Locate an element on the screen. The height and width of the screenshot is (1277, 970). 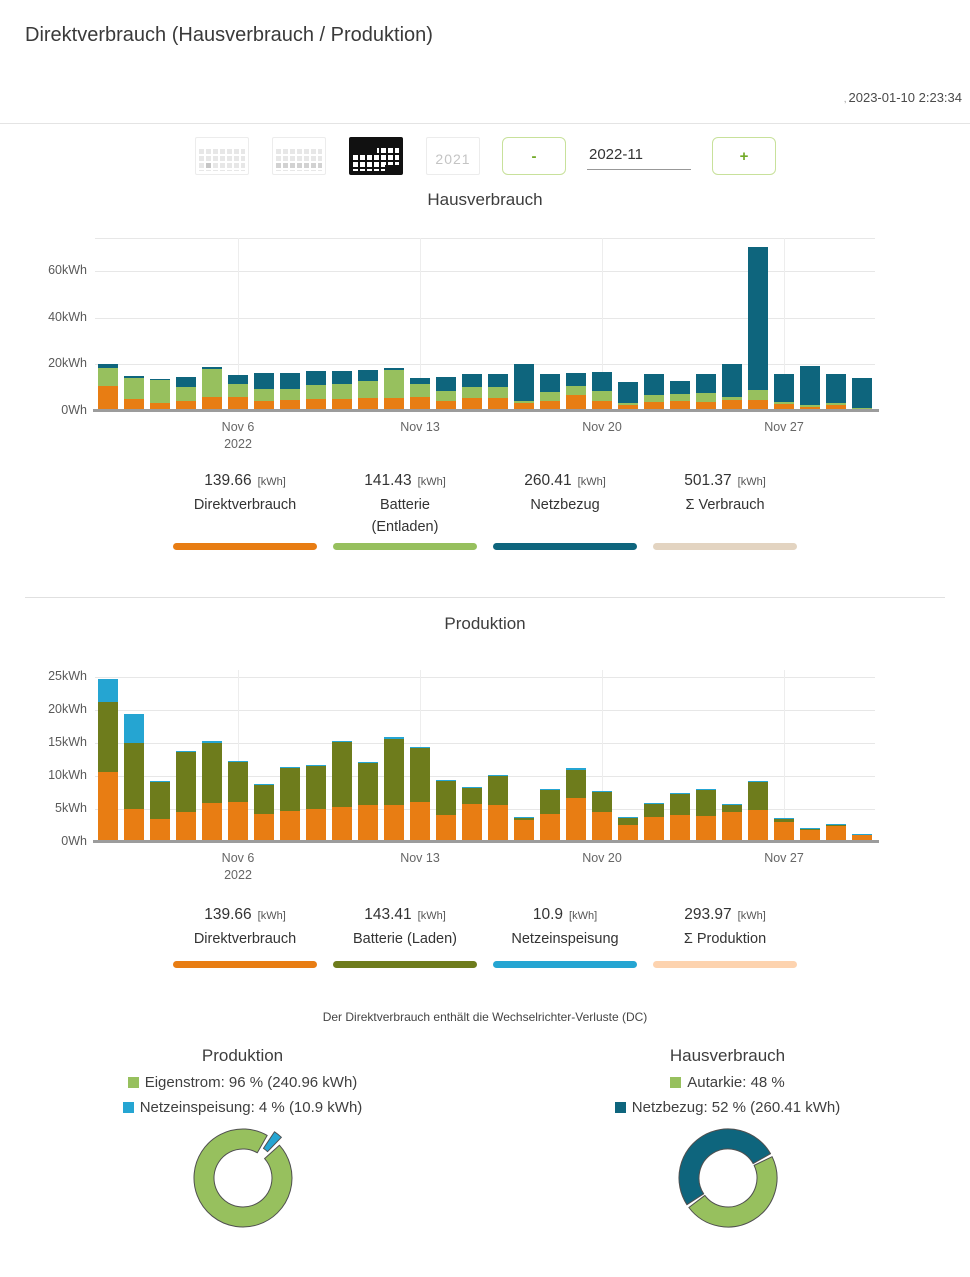
donut-slice-netzeinspeisung is located at coordinates (272, 1142).